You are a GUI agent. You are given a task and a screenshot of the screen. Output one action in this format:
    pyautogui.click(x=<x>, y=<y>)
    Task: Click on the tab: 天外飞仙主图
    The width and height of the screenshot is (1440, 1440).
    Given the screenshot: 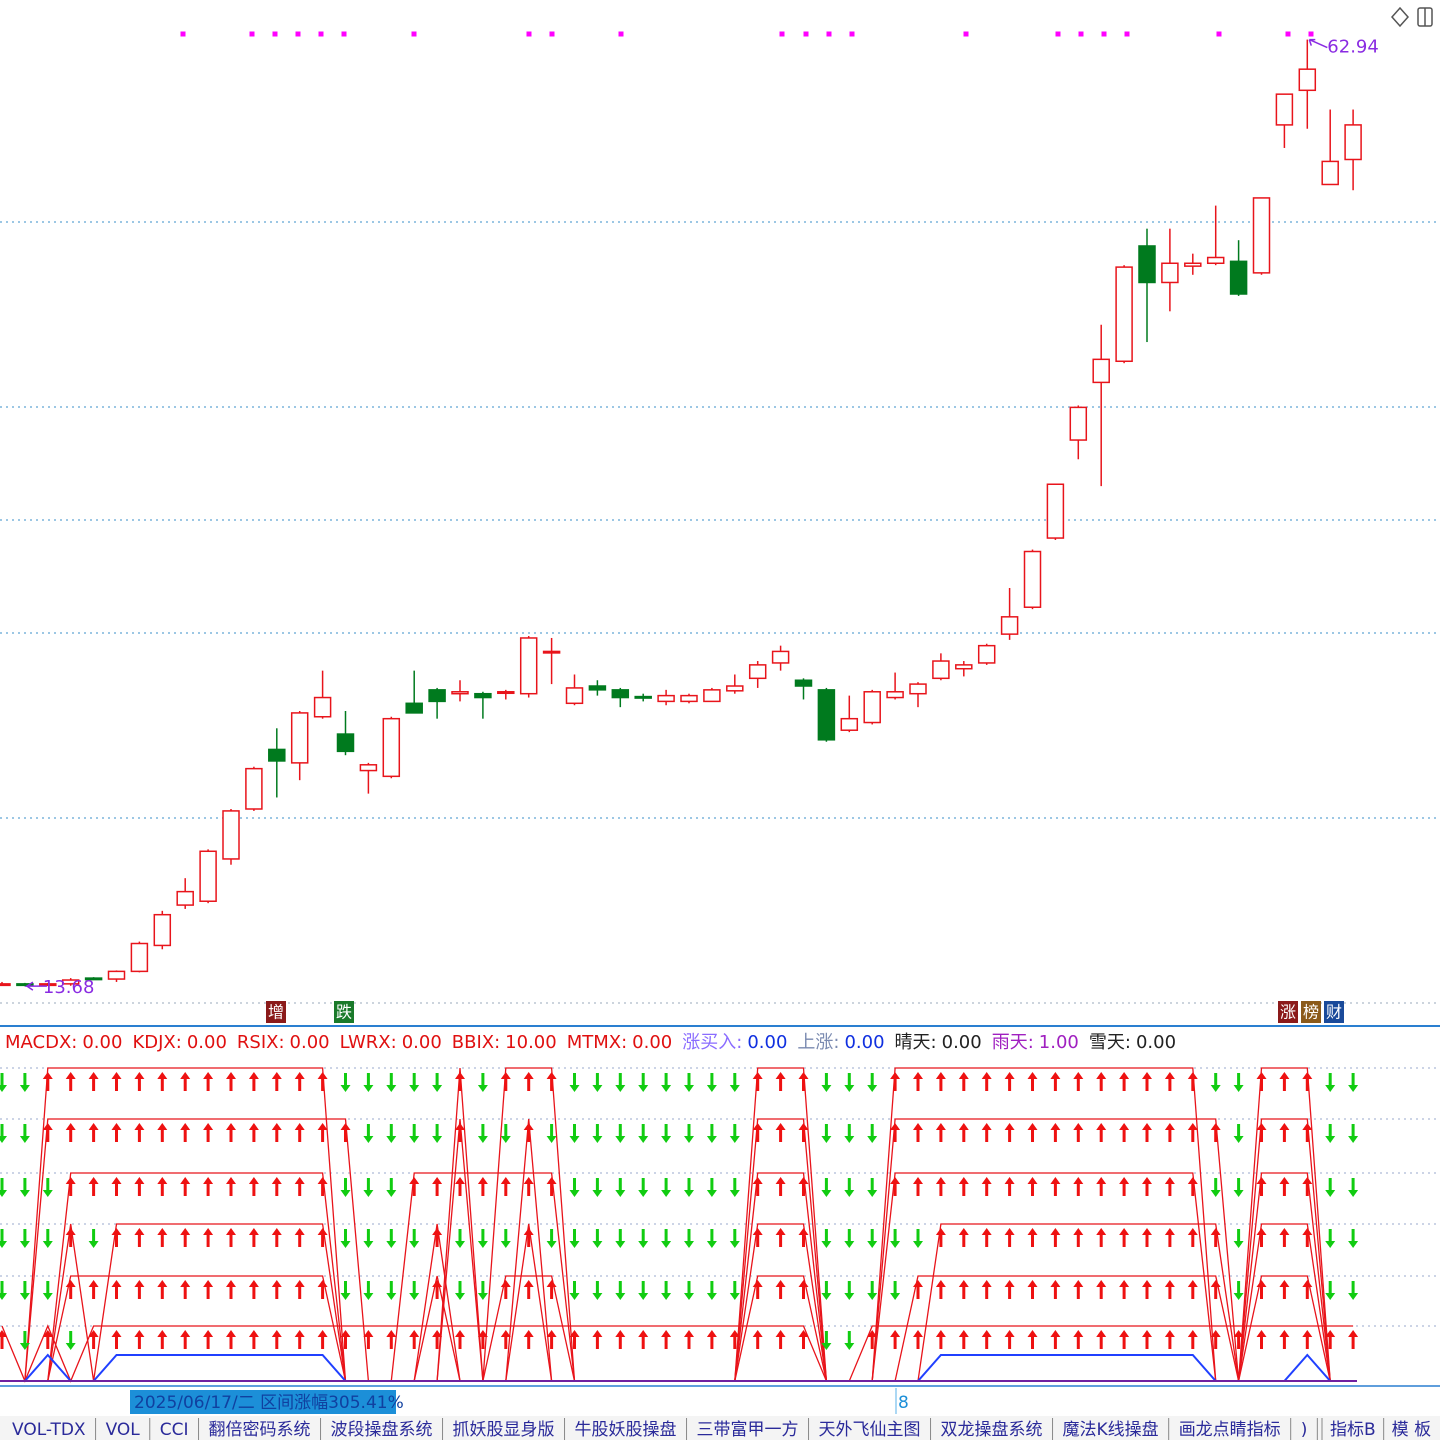 What is the action you would take?
    pyautogui.click(x=870, y=1430)
    